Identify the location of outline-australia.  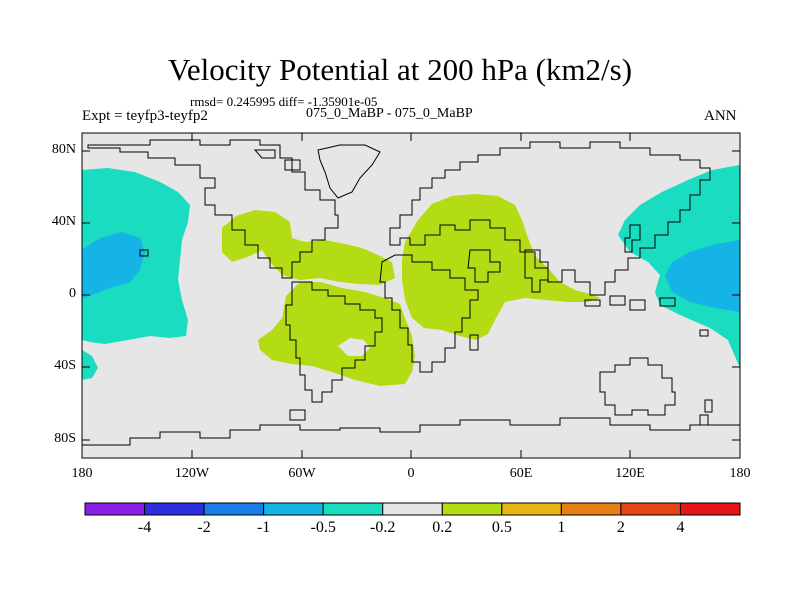
(637, 386).